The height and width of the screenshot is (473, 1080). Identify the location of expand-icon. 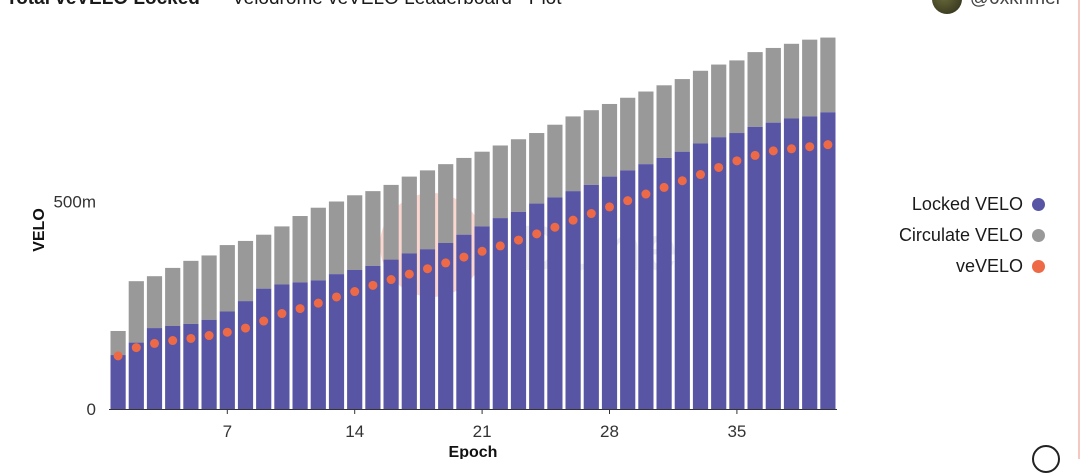
(1046, 459).